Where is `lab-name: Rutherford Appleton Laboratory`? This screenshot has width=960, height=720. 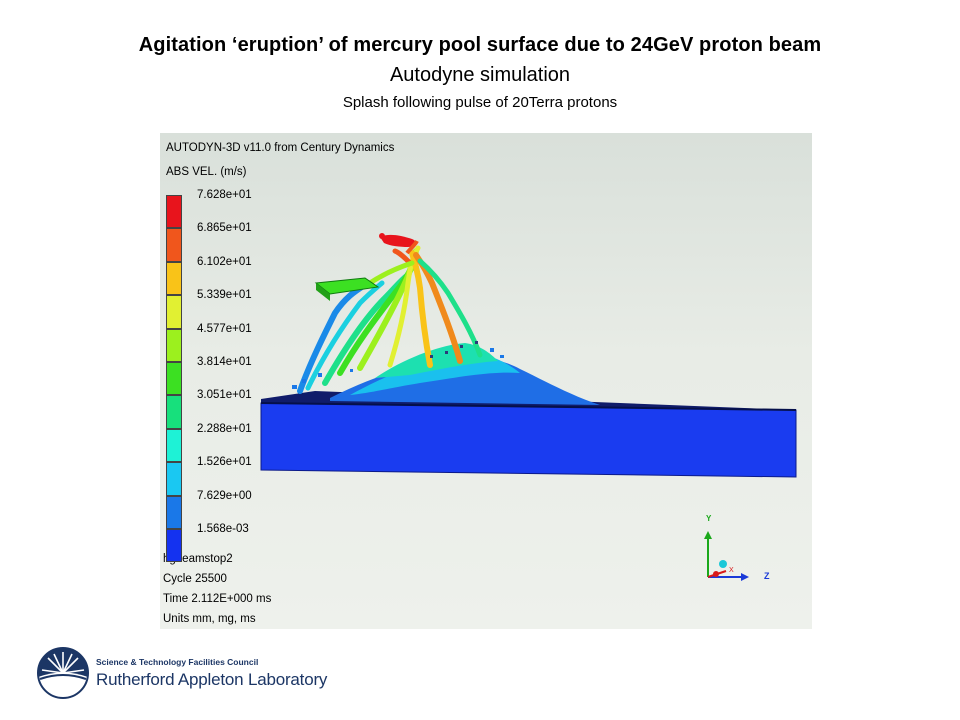
lab-name: Rutherford Appleton Laboratory is located at coordinates (212, 679).